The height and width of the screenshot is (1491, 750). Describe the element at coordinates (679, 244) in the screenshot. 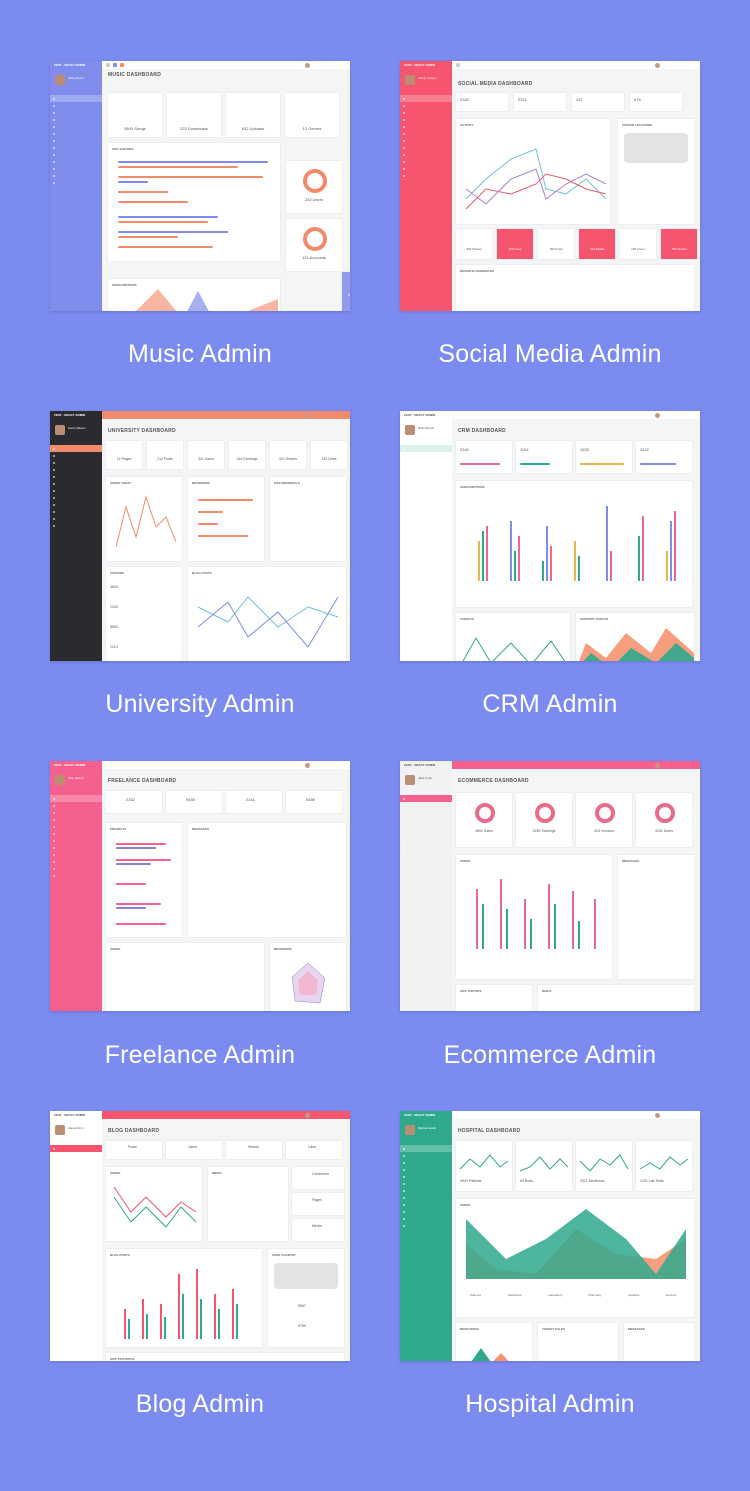

I see `tile: 754 Stories` at that location.